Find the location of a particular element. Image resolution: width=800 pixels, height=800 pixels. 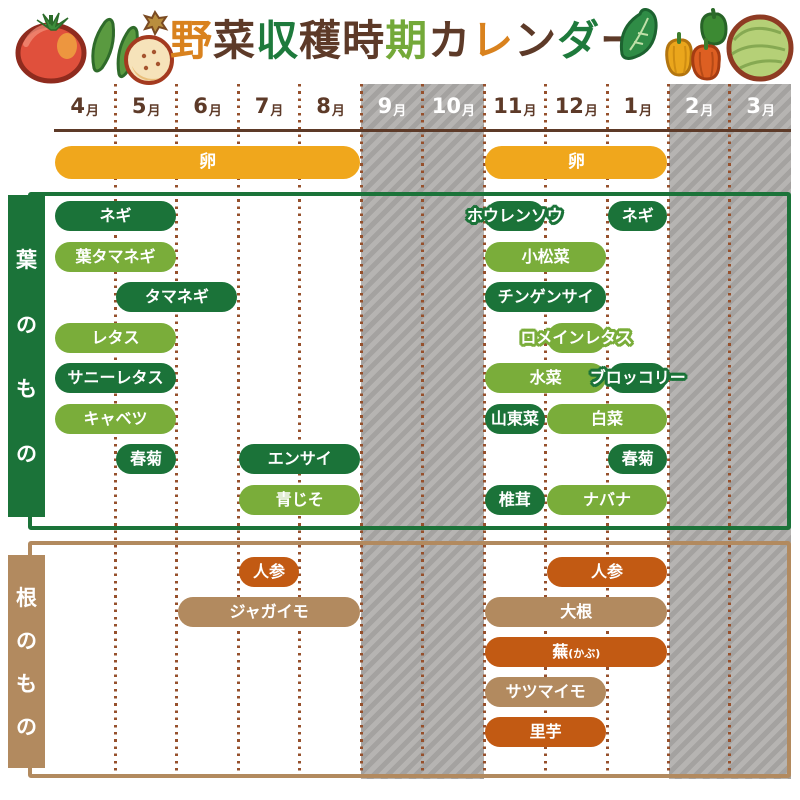

harvest-pill: ブロッコリー is located at coordinates (638, 378).